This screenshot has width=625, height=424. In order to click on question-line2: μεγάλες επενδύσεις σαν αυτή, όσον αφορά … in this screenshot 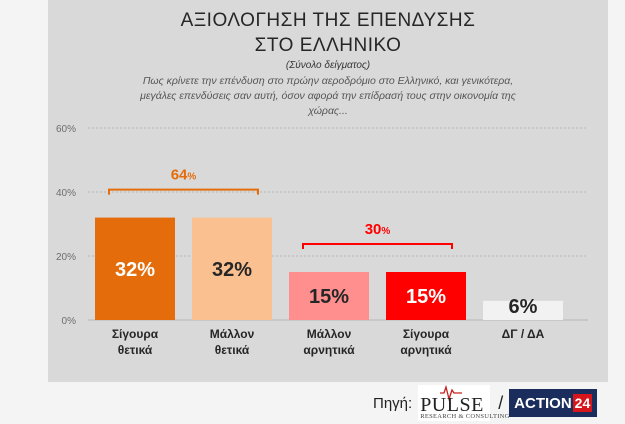, I will do `click(328, 96)`.